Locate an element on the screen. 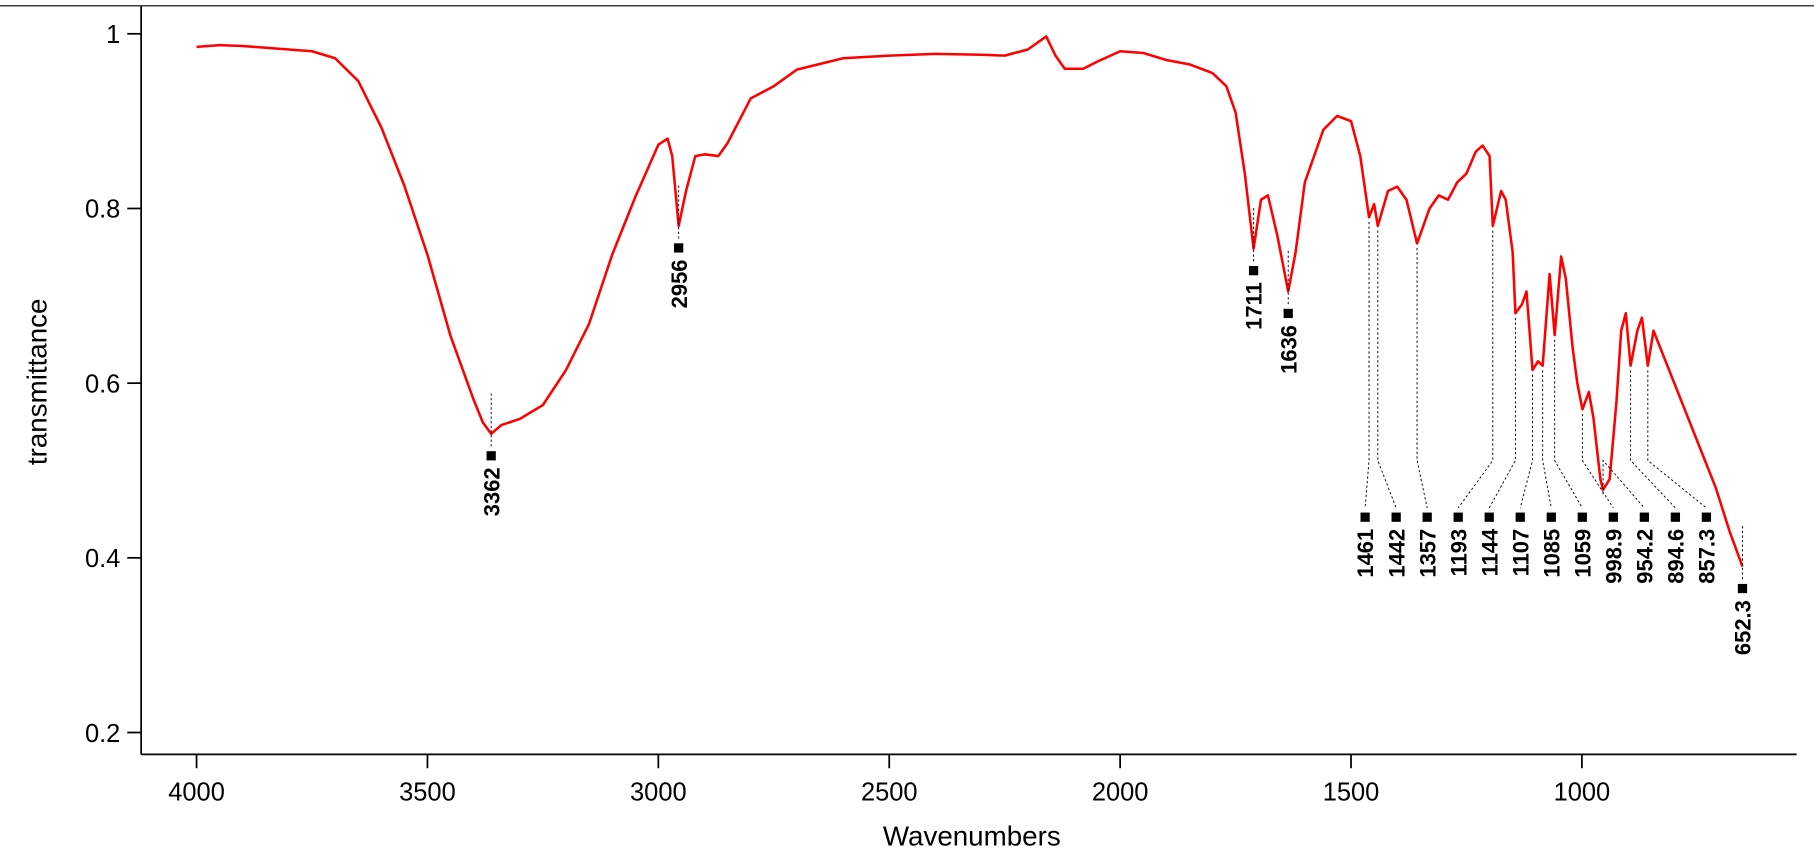 The width and height of the screenshot is (1814, 862). y-tick-label: 1 is located at coordinates (113, 35).